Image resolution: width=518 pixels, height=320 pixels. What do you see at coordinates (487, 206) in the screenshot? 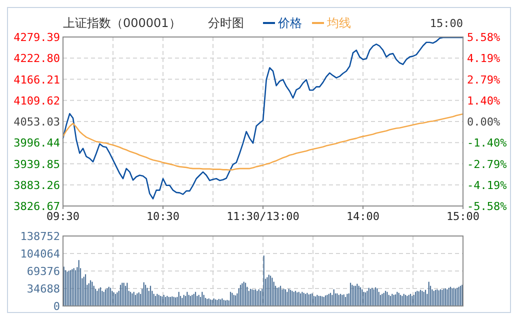
I see `y2-tick-label: -5.58%` at bounding box center [487, 206].